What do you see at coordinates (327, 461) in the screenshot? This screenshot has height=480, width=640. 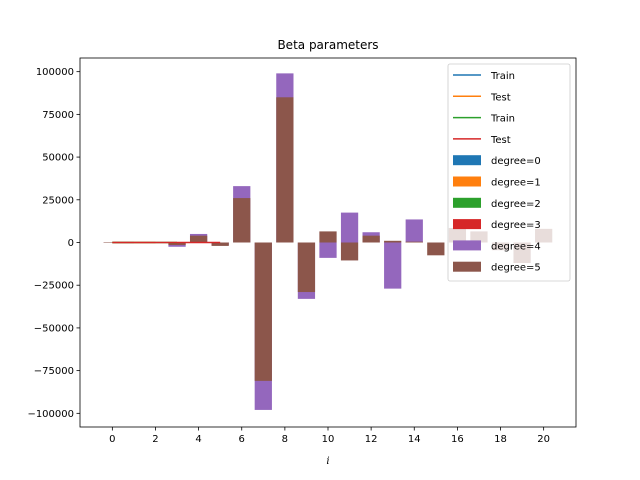 I see `x-axis-label: i` at bounding box center [327, 461].